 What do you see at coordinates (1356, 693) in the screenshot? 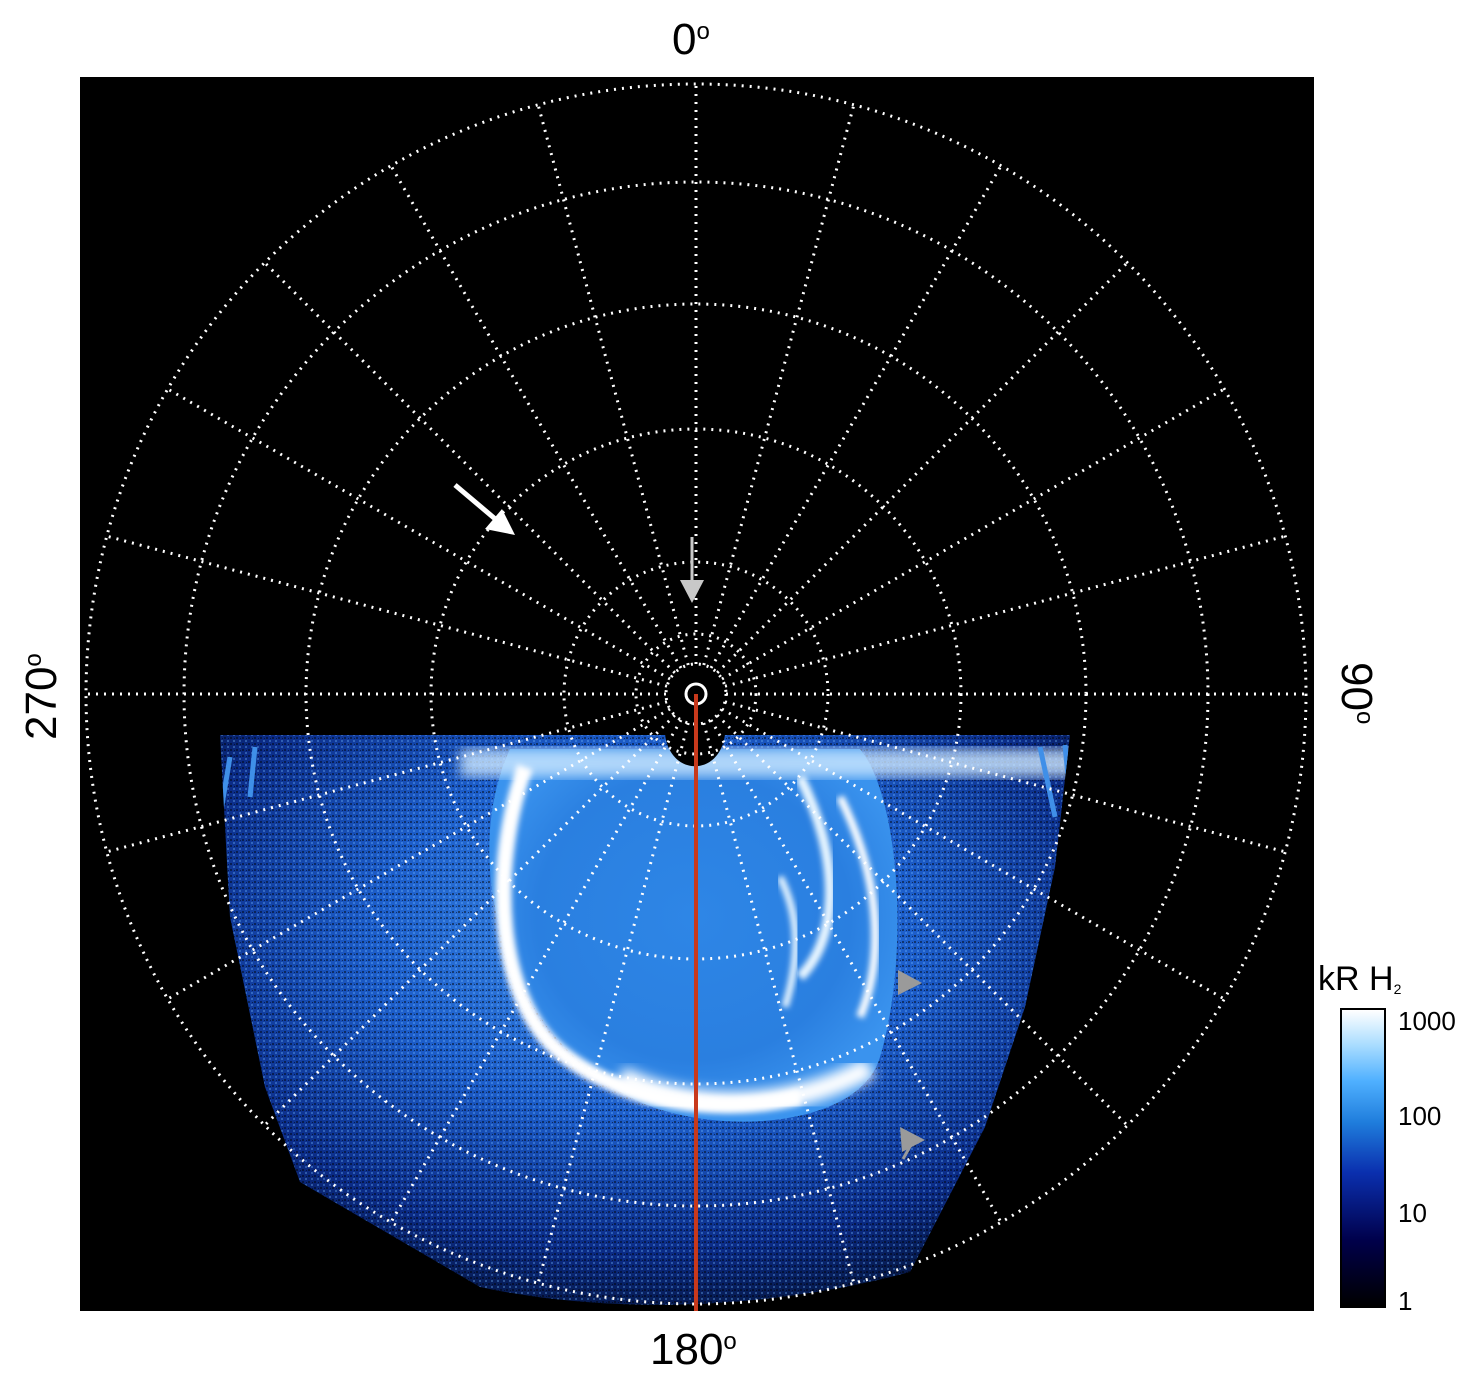
I see `angle-label-90: 90o` at bounding box center [1356, 693].